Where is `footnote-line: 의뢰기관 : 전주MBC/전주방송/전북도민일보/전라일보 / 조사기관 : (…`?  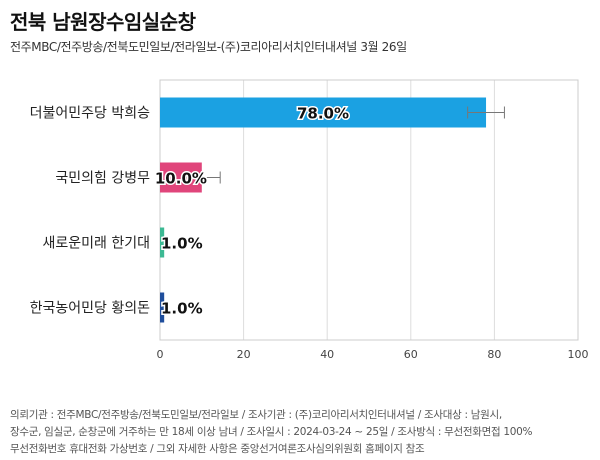 footnote-line: 의뢰기관 : 전주MBC/전주방송/전북도민일보/전라일보 / 조사기관 : (… is located at coordinates (256, 415).